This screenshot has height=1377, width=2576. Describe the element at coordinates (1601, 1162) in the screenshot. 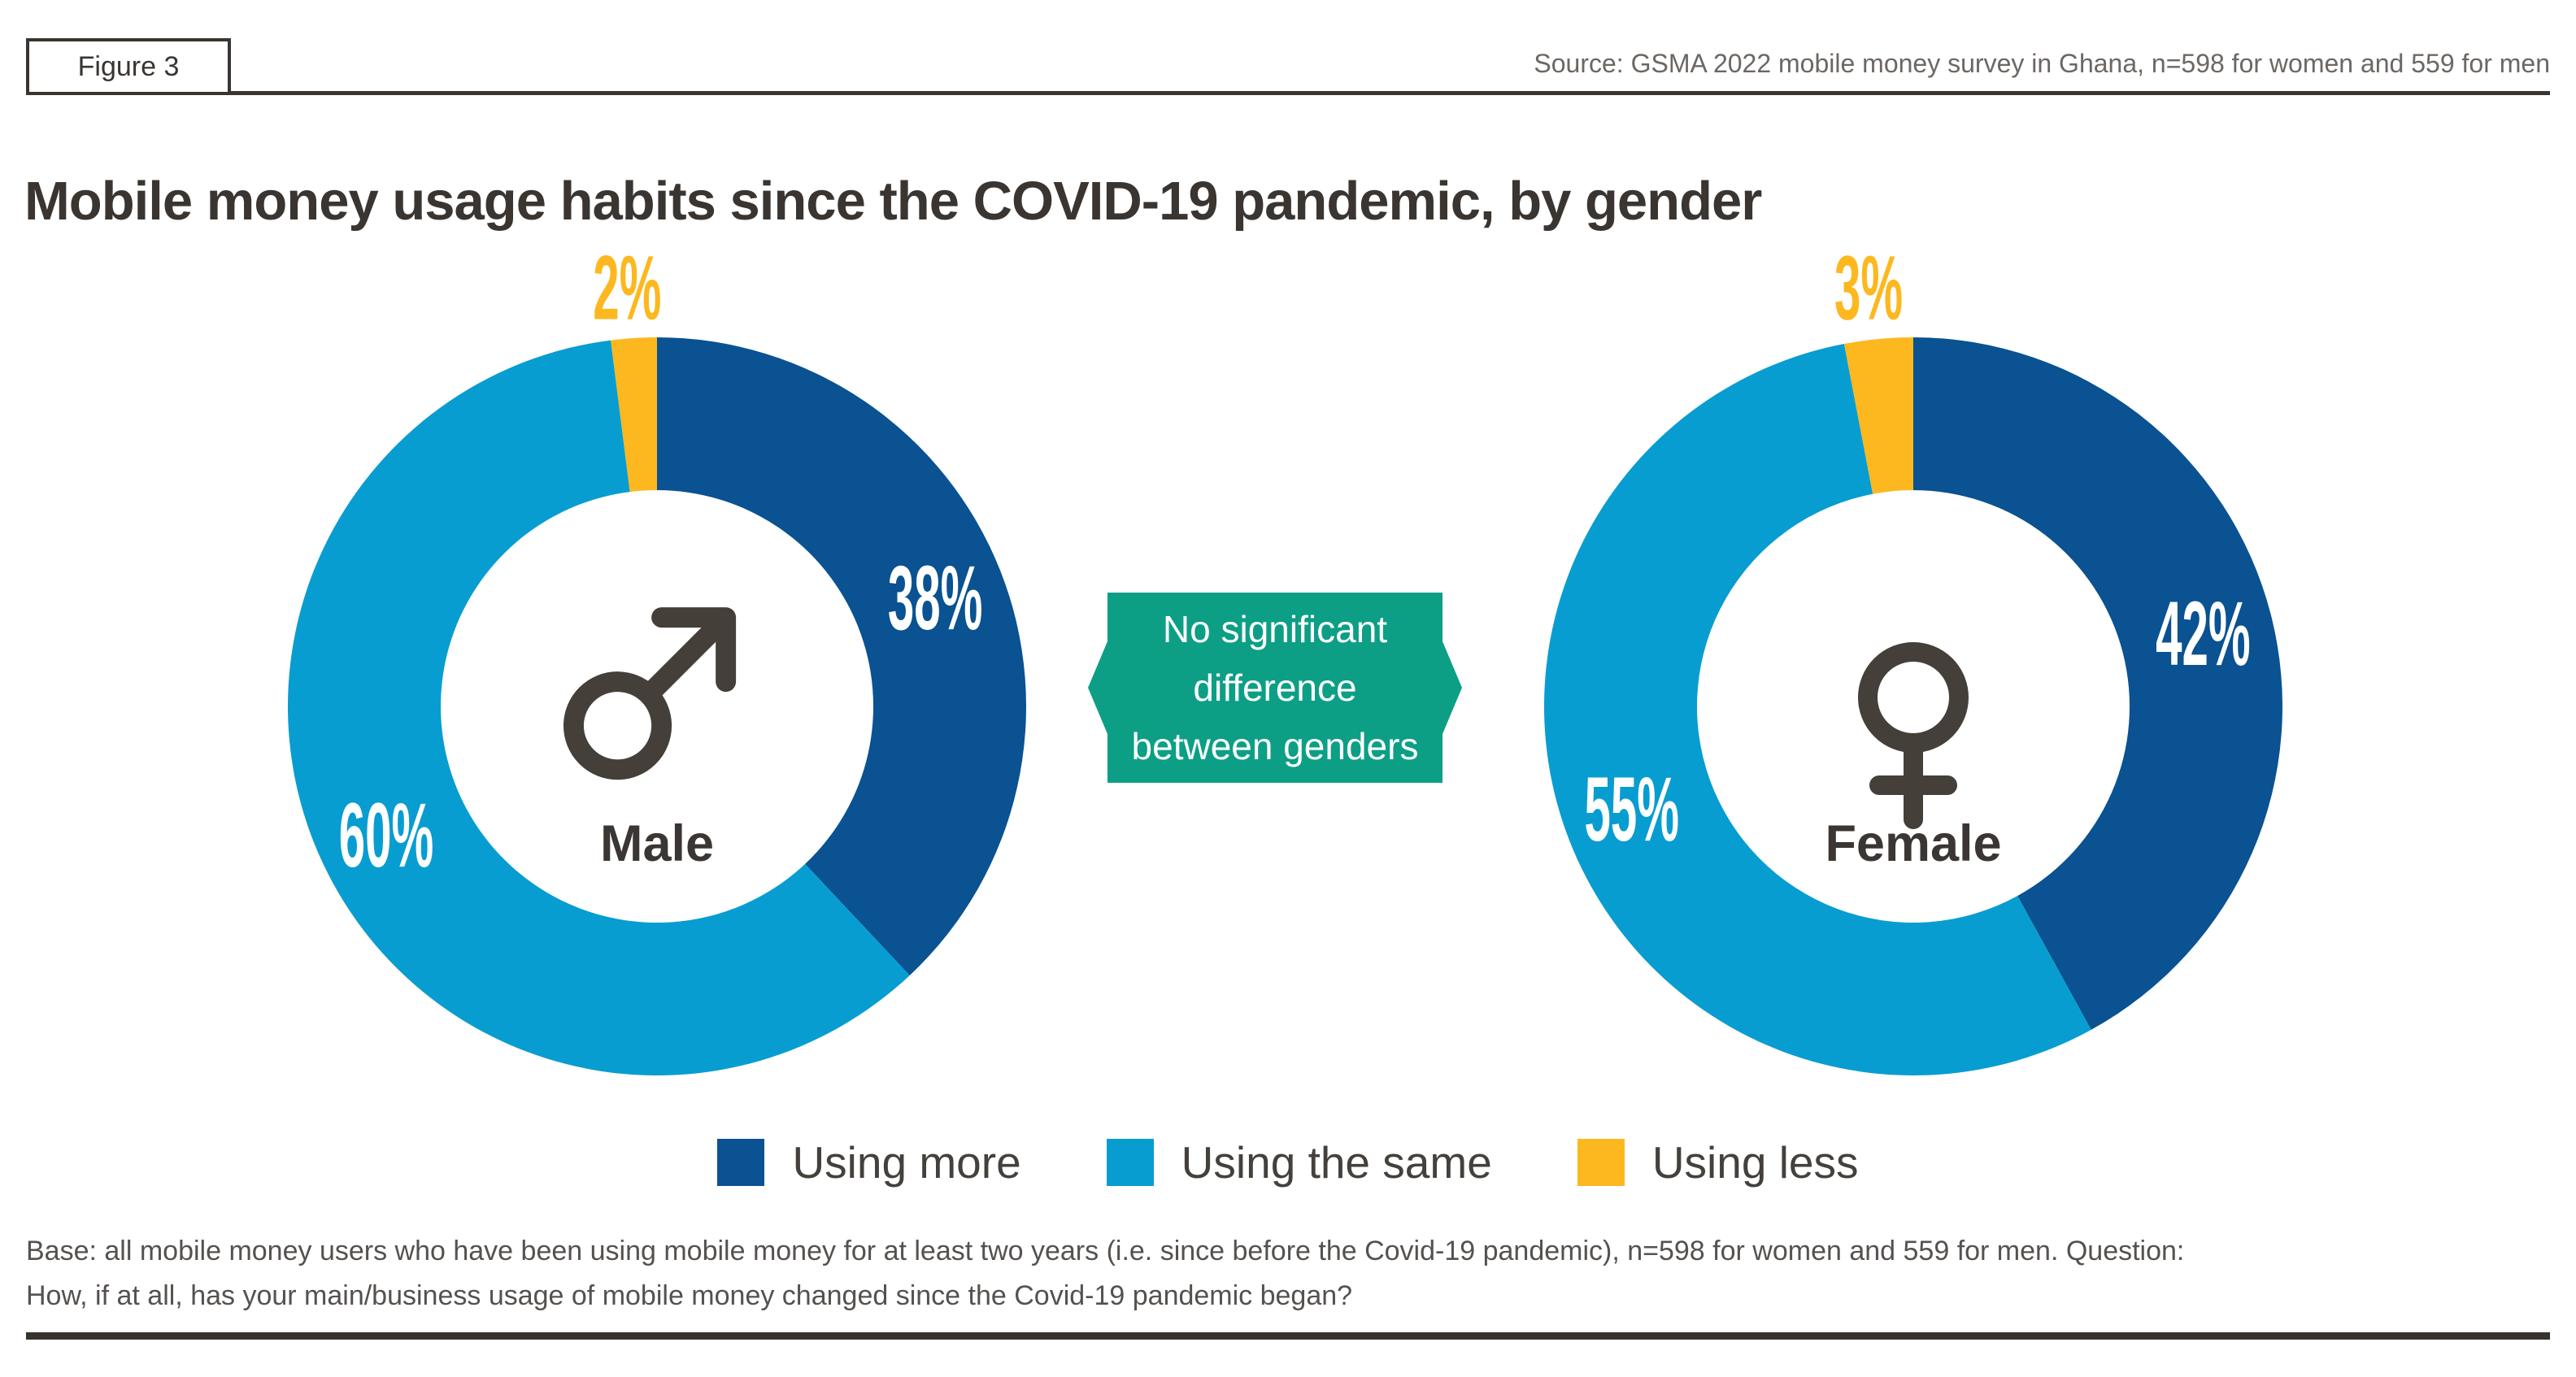

I see `legend-swatch-using-less` at that location.